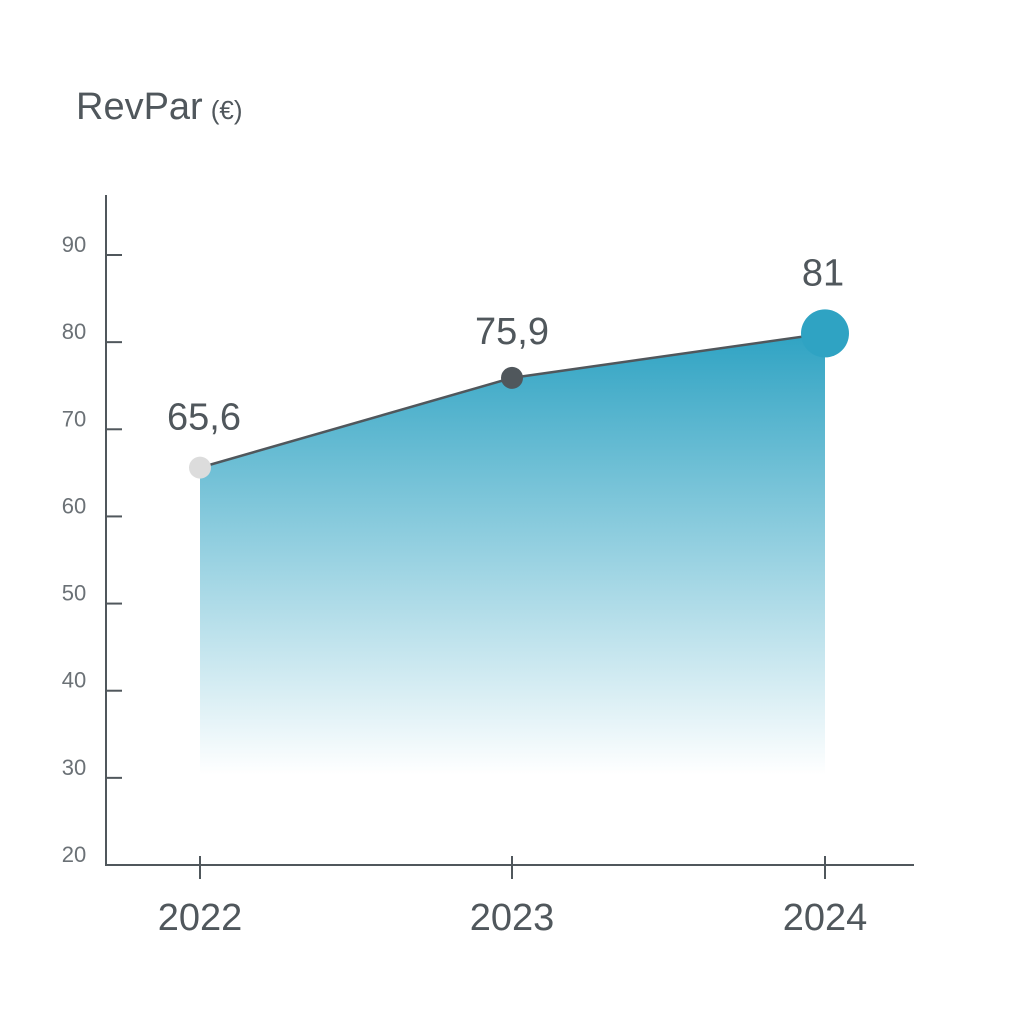 The height and width of the screenshot is (1024, 1025). Describe the element at coordinates (825, 333) in the screenshot. I see `data-point-2024` at that location.